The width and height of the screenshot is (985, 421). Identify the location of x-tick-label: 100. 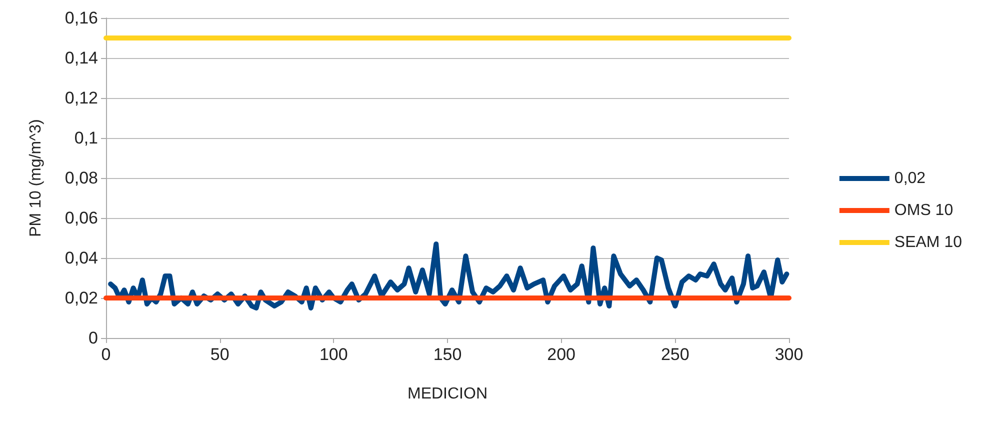
(333, 354).